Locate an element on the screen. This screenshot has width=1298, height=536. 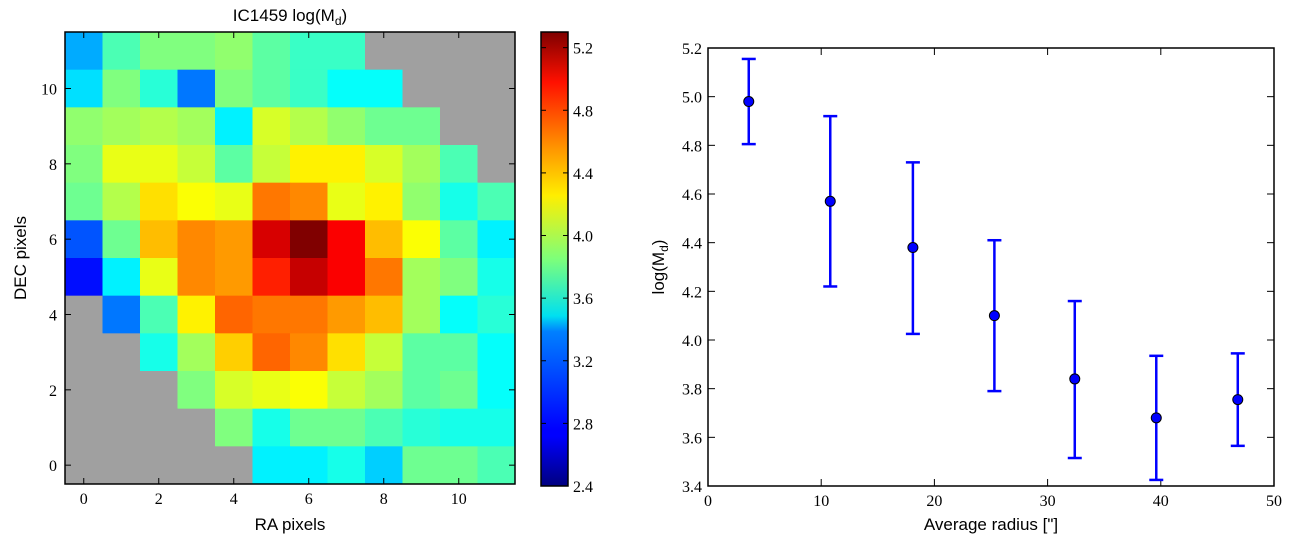
scatter-ylabel: log(Md) is located at coordinates (660, 267).